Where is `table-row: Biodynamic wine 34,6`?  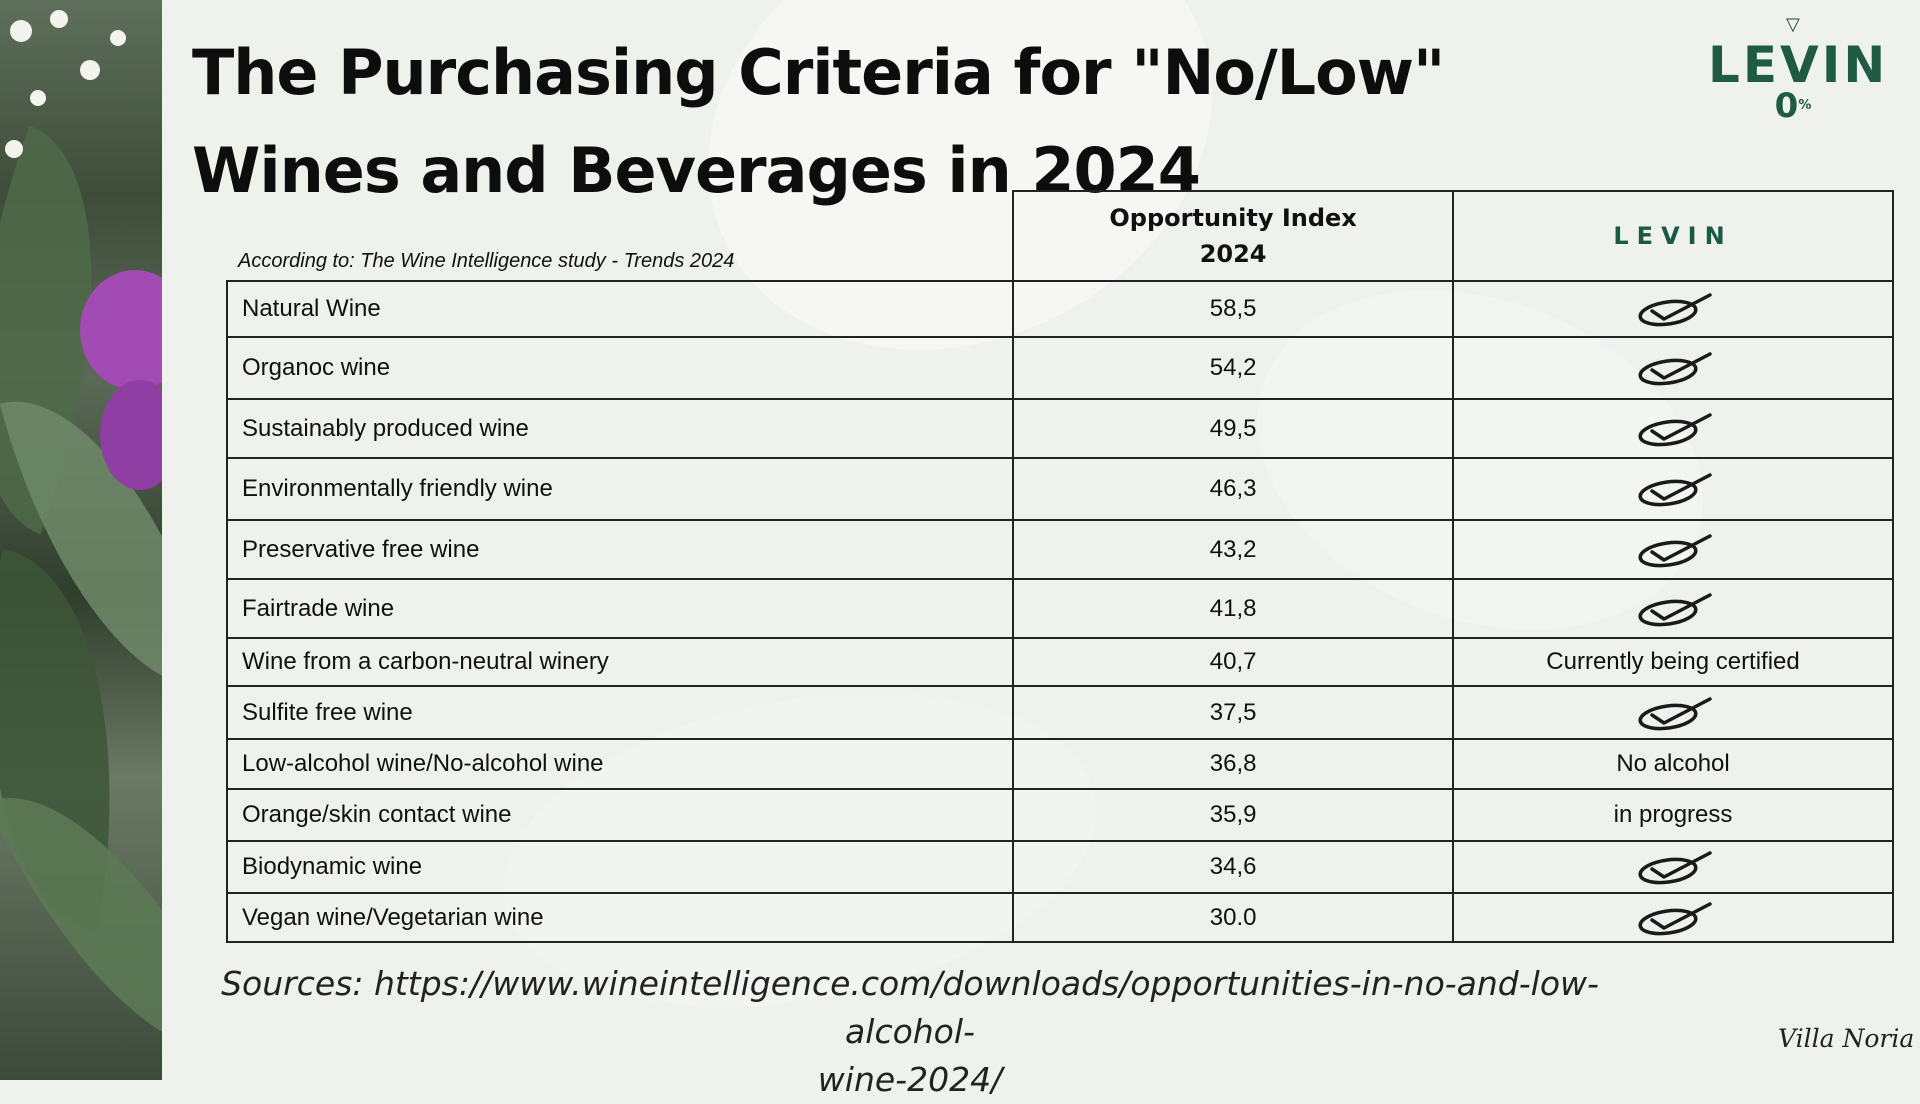 table-row: Biodynamic wine 34,6 is located at coordinates (1059, 867).